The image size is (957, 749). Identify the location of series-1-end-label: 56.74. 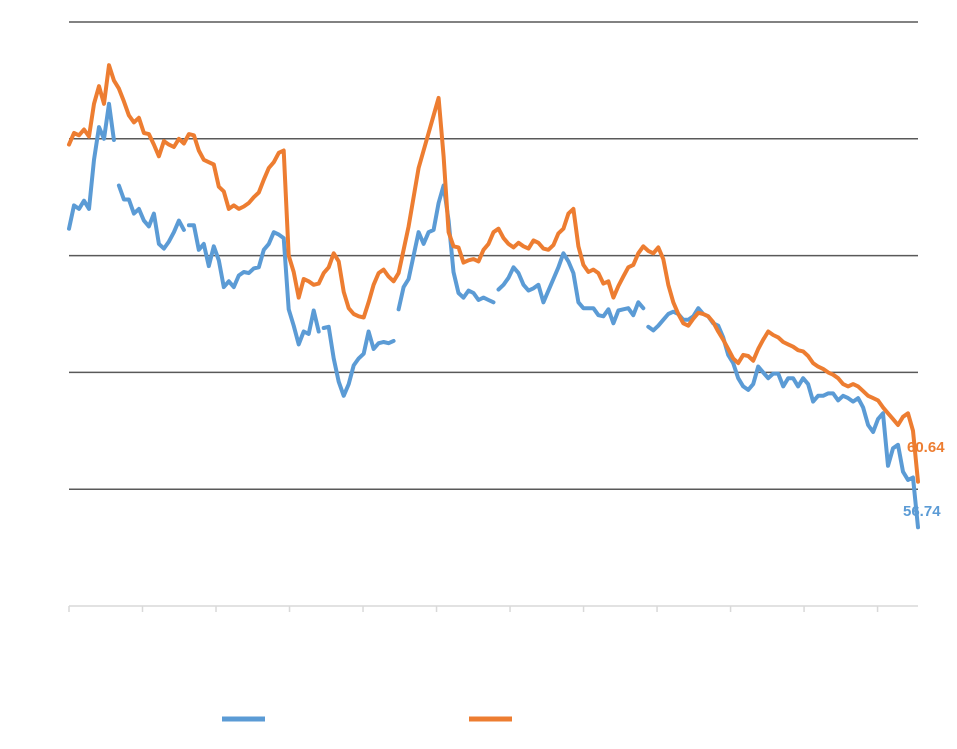
(922, 511).